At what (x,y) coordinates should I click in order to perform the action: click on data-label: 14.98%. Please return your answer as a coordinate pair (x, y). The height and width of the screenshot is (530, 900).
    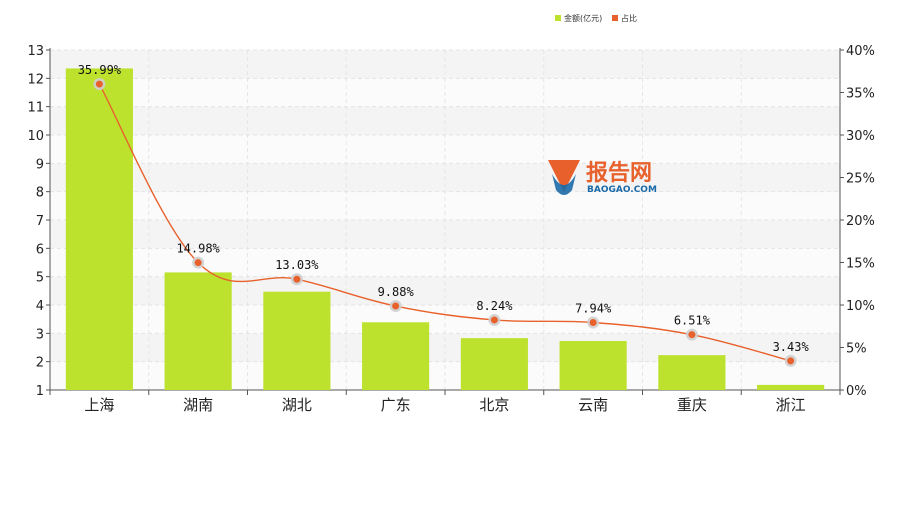
    Looking at the image, I should click on (198, 249).